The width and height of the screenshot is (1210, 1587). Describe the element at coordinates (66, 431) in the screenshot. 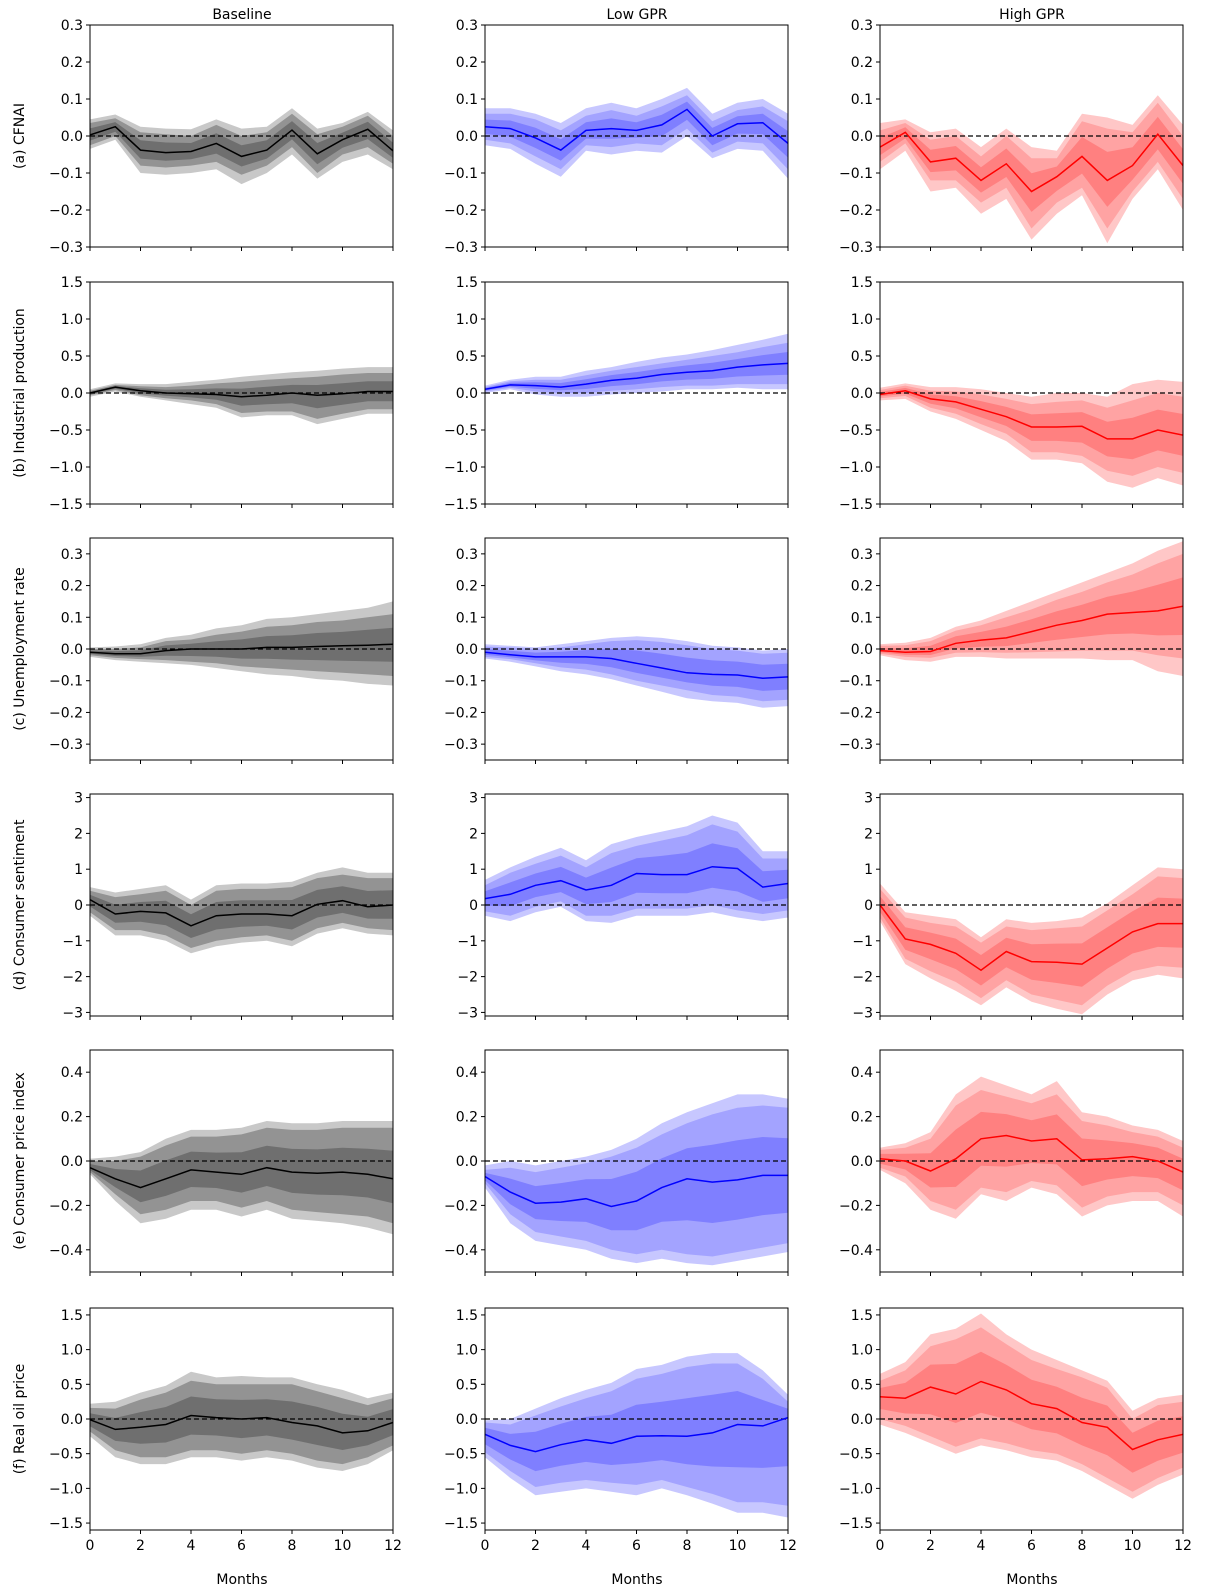

I see `y-tick-label: −0.5` at that location.